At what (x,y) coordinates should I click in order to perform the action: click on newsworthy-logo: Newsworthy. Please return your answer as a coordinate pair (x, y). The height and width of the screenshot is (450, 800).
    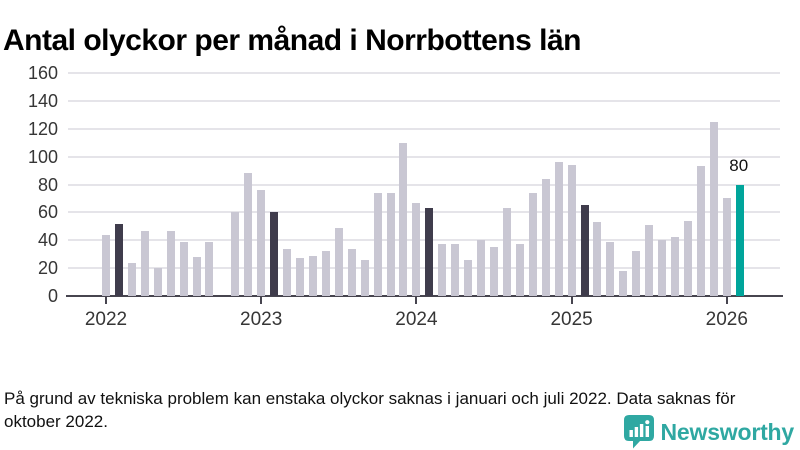
    Looking at the image, I should click on (709, 432).